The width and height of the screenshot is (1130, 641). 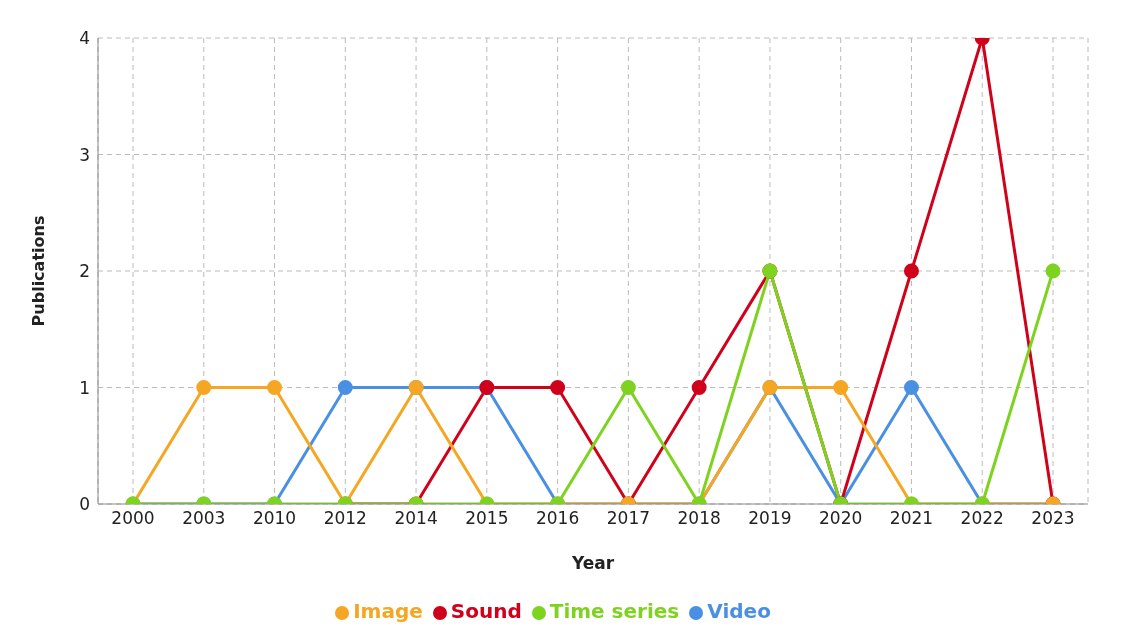 I want to click on legend-label: Time series, so click(x=614, y=611).